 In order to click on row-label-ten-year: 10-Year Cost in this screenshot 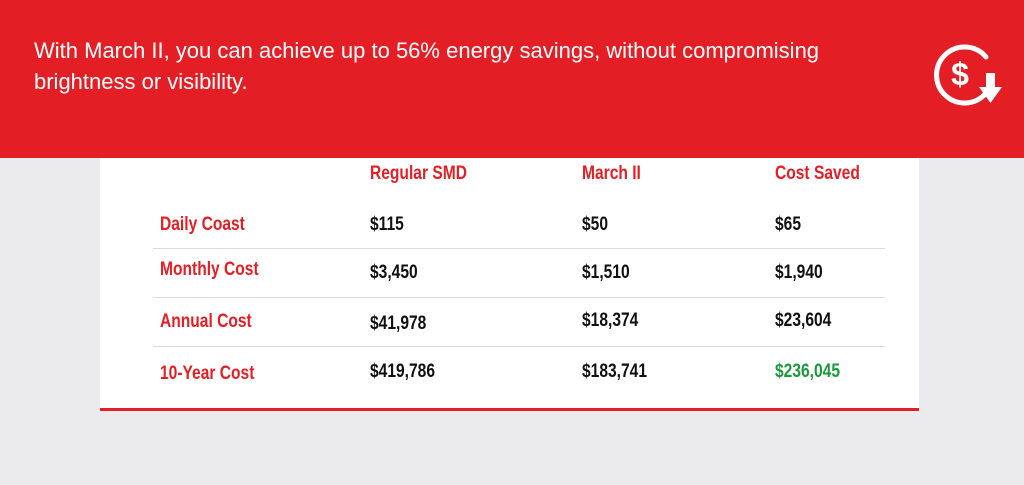, I will do `click(207, 373)`.